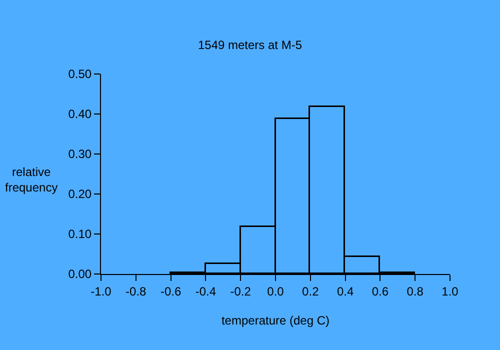 This screenshot has height=350, width=500. I want to click on x-tick-label: -0.2, so click(241, 291).